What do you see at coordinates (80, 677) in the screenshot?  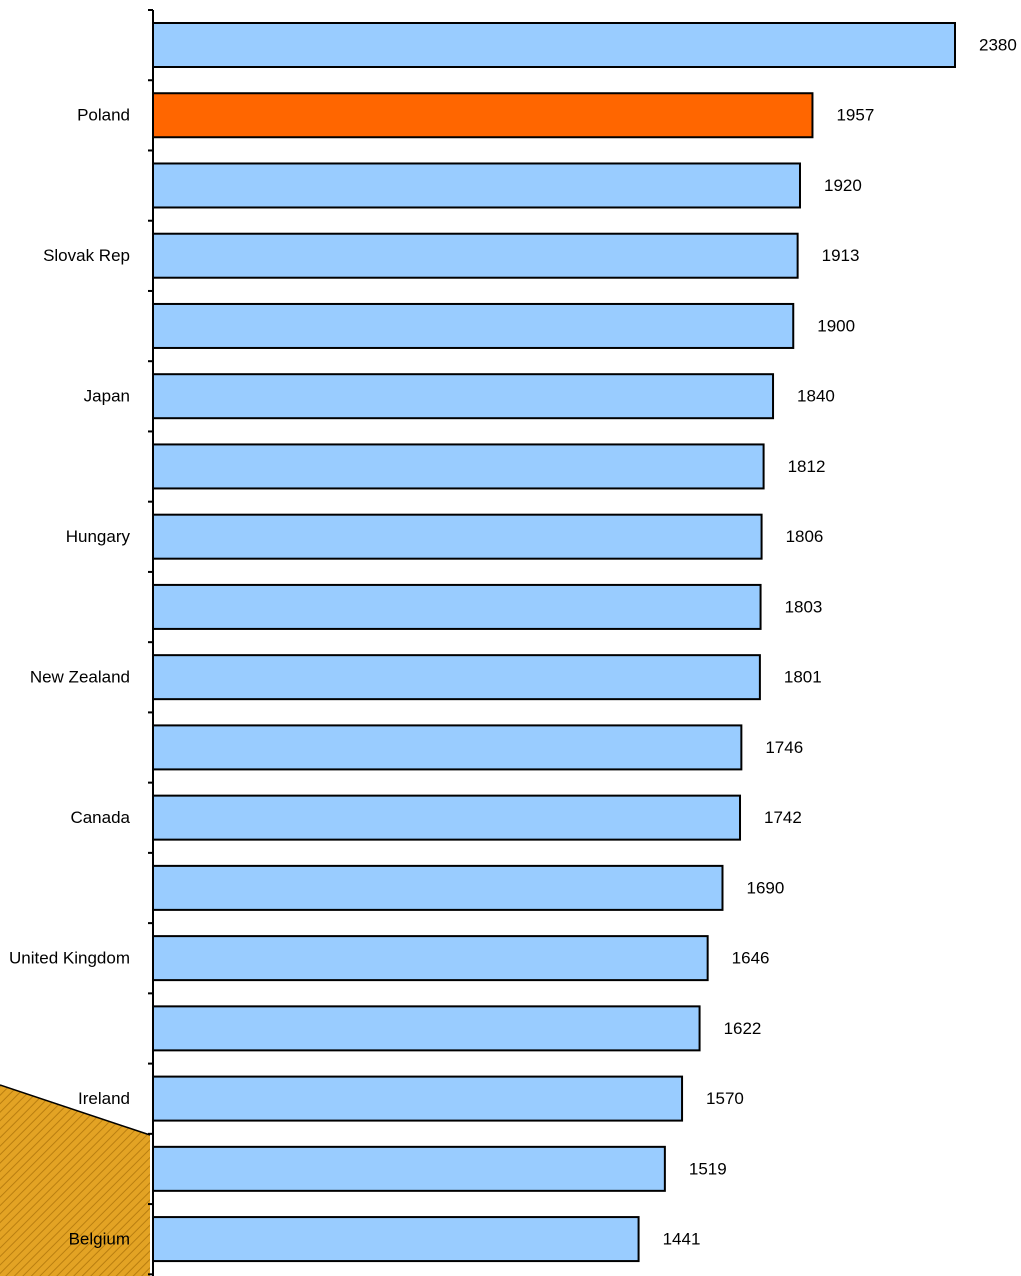 I see `y-tick-label: New Zealand` at bounding box center [80, 677].